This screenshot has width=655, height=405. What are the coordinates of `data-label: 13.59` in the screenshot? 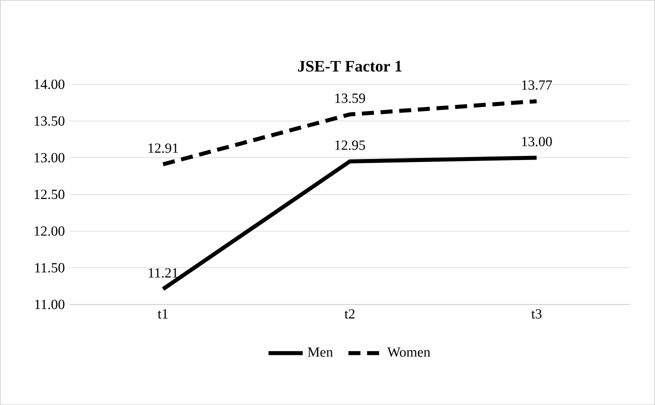 It's located at (350, 99).